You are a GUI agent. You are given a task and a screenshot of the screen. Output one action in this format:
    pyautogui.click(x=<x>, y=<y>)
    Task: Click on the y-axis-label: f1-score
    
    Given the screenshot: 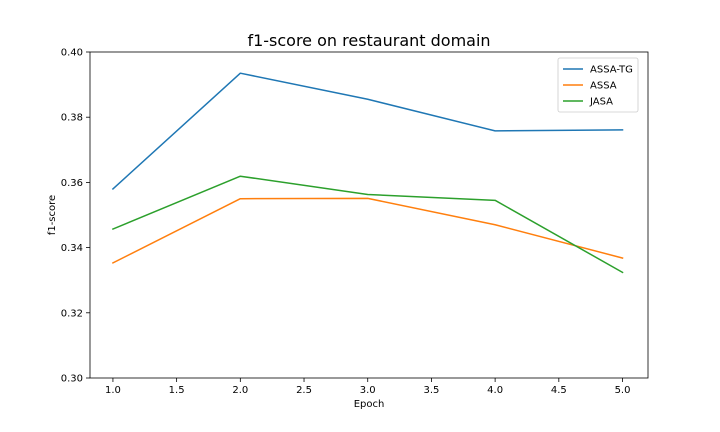 What is the action you would take?
    pyautogui.click(x=52, y=215)
    